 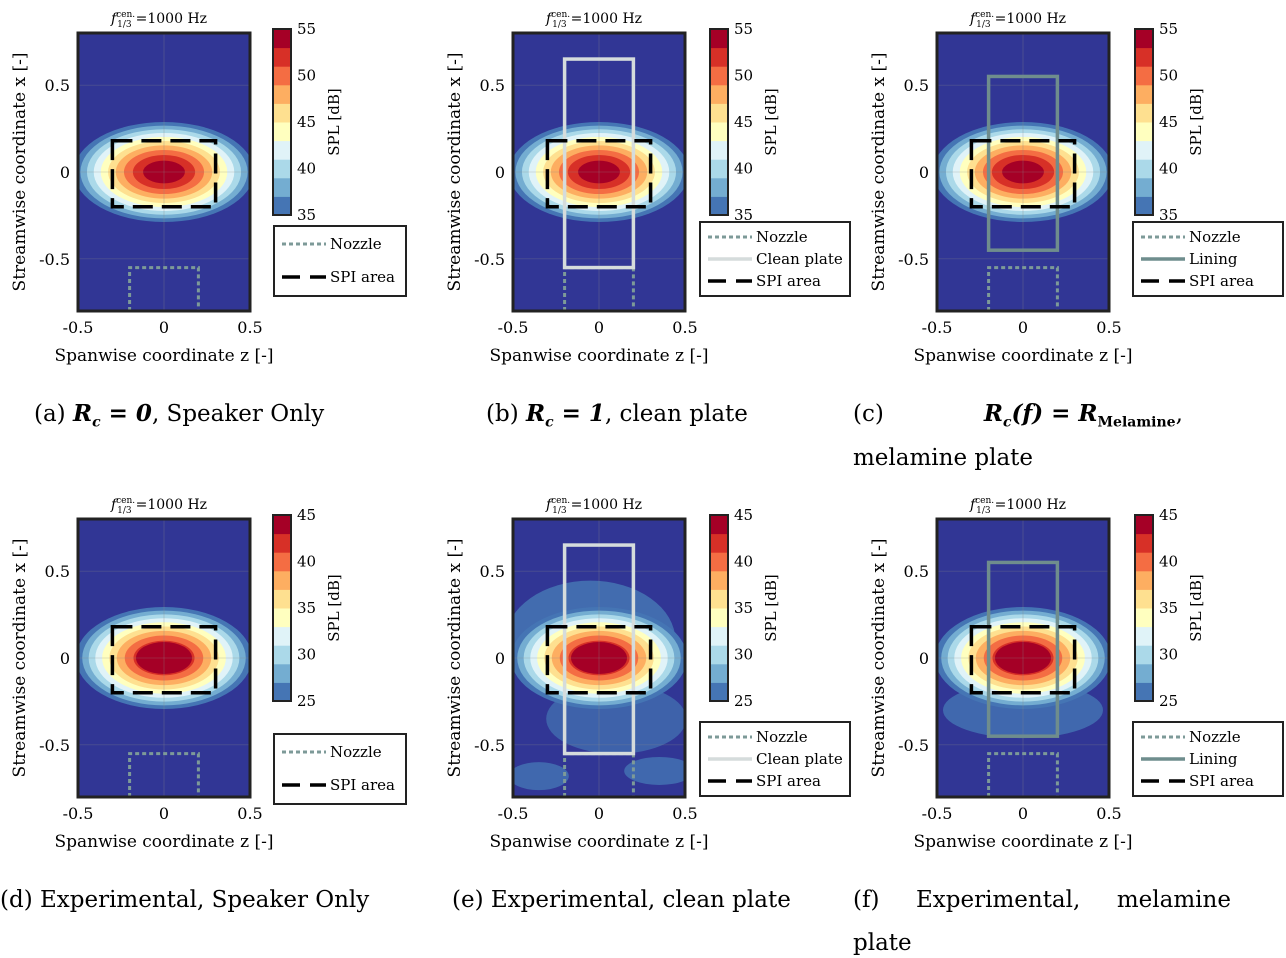 I want to click on caption-a: (a) Rc = 0, Speaker Only, so click(x=179, y=415).